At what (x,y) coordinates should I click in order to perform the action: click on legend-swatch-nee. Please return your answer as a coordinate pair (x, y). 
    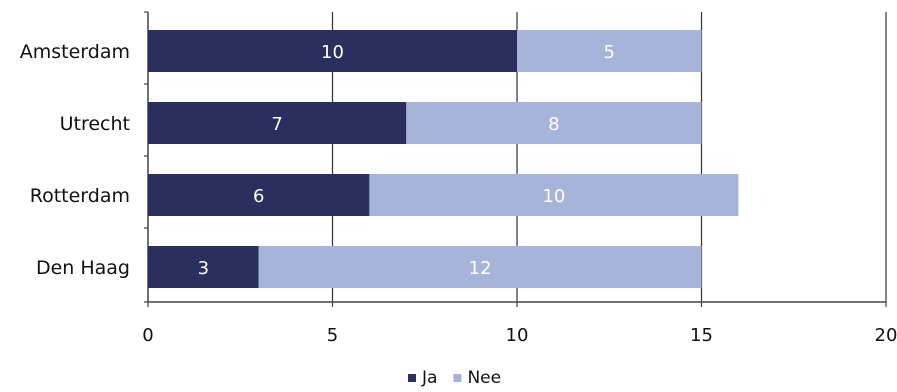
    Looking at the image, I should click on (457, 378).